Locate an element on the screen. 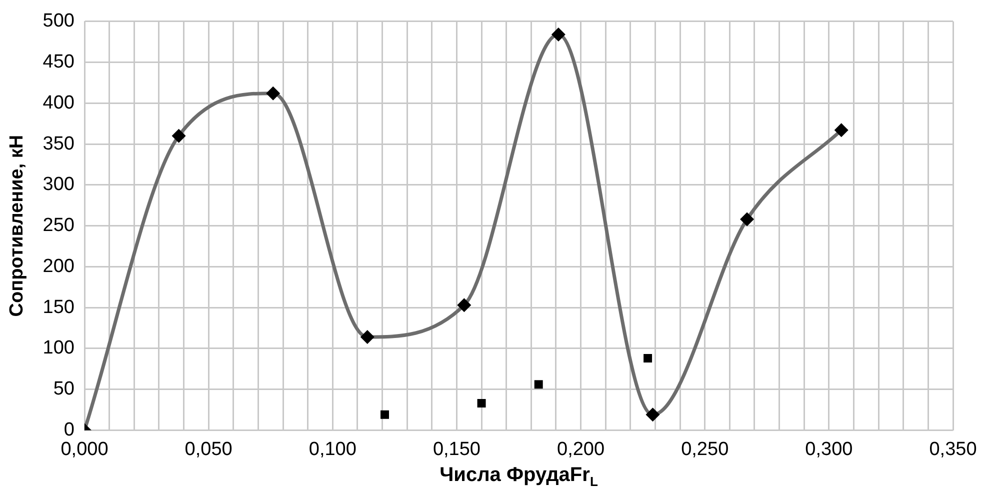  y-tick-label: 450 is located at coordinates (58, 62).